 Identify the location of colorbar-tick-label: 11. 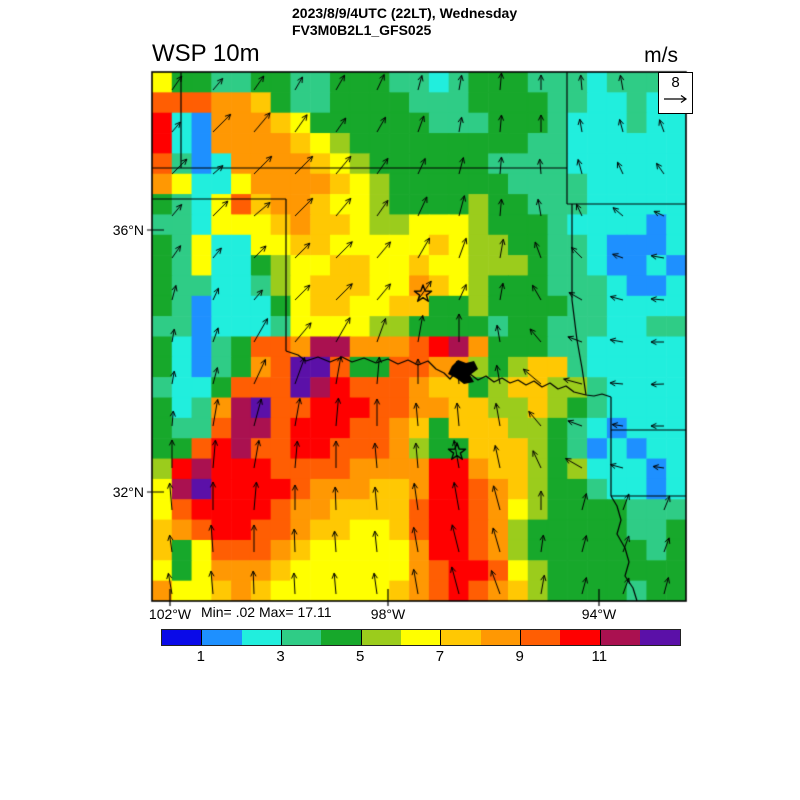
(599, 656).